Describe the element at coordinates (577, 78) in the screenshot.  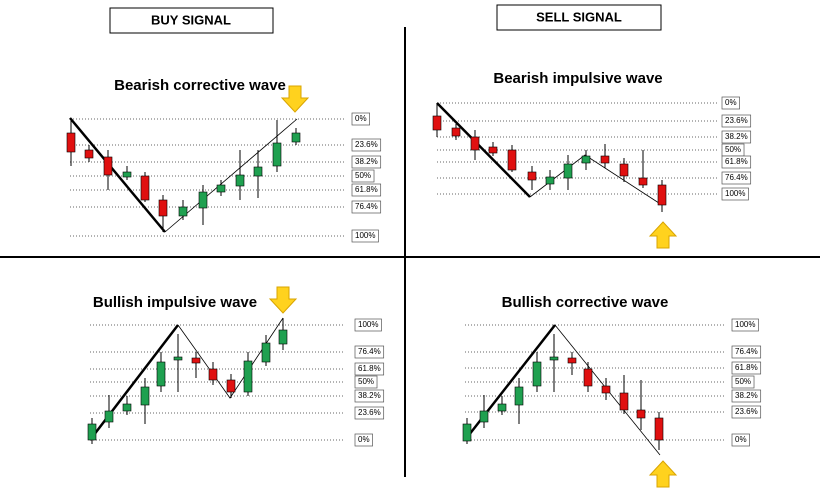
I see `panel-title: Bearish impulsive wave` at that location.